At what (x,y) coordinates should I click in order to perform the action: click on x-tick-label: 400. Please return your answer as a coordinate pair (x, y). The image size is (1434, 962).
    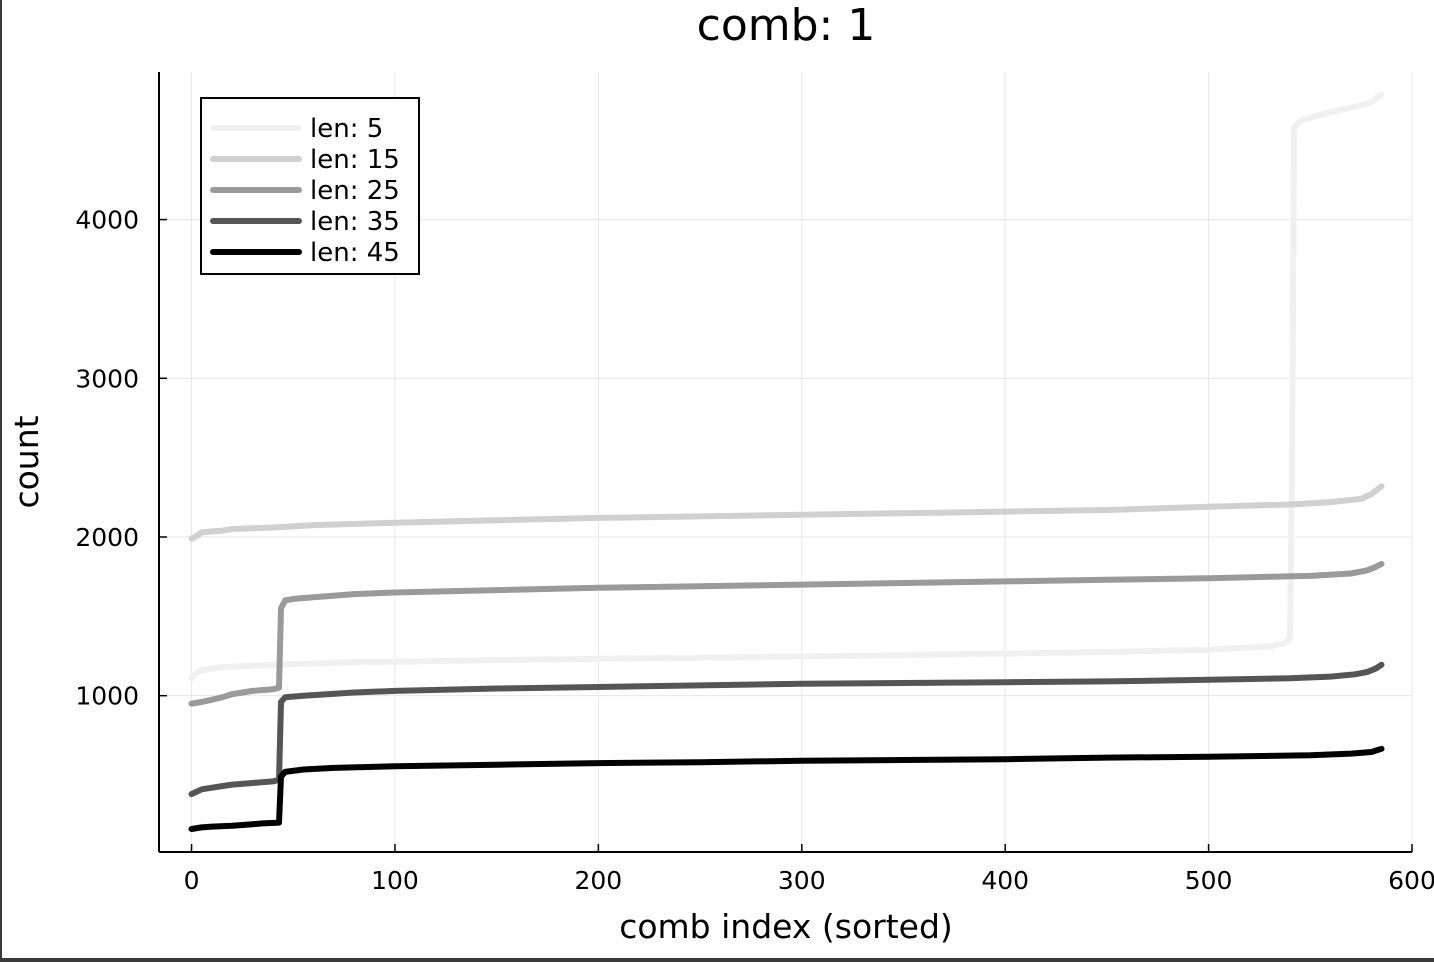
    Looking at the image, I should click on (1005, 880).